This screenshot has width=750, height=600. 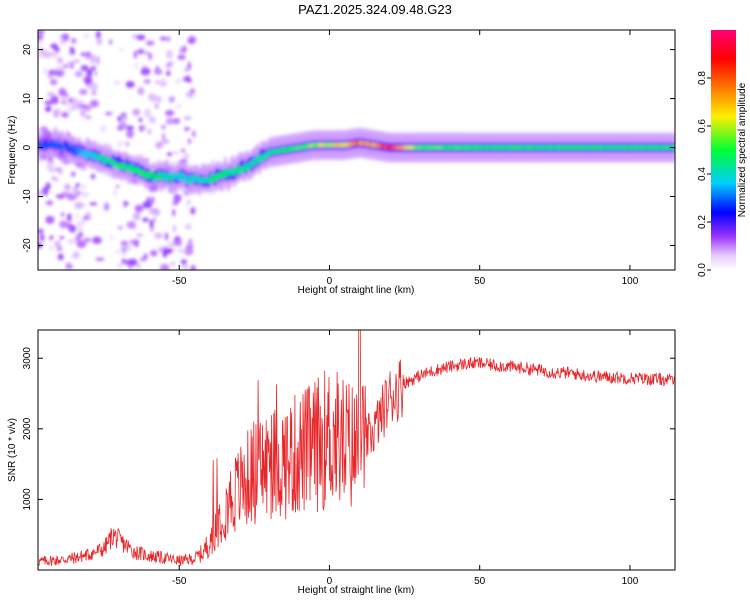 What do you see at coordinates (480, 281) in the screenshot?
I see `x-tick-label: 50` at bounding box center [480, 281].